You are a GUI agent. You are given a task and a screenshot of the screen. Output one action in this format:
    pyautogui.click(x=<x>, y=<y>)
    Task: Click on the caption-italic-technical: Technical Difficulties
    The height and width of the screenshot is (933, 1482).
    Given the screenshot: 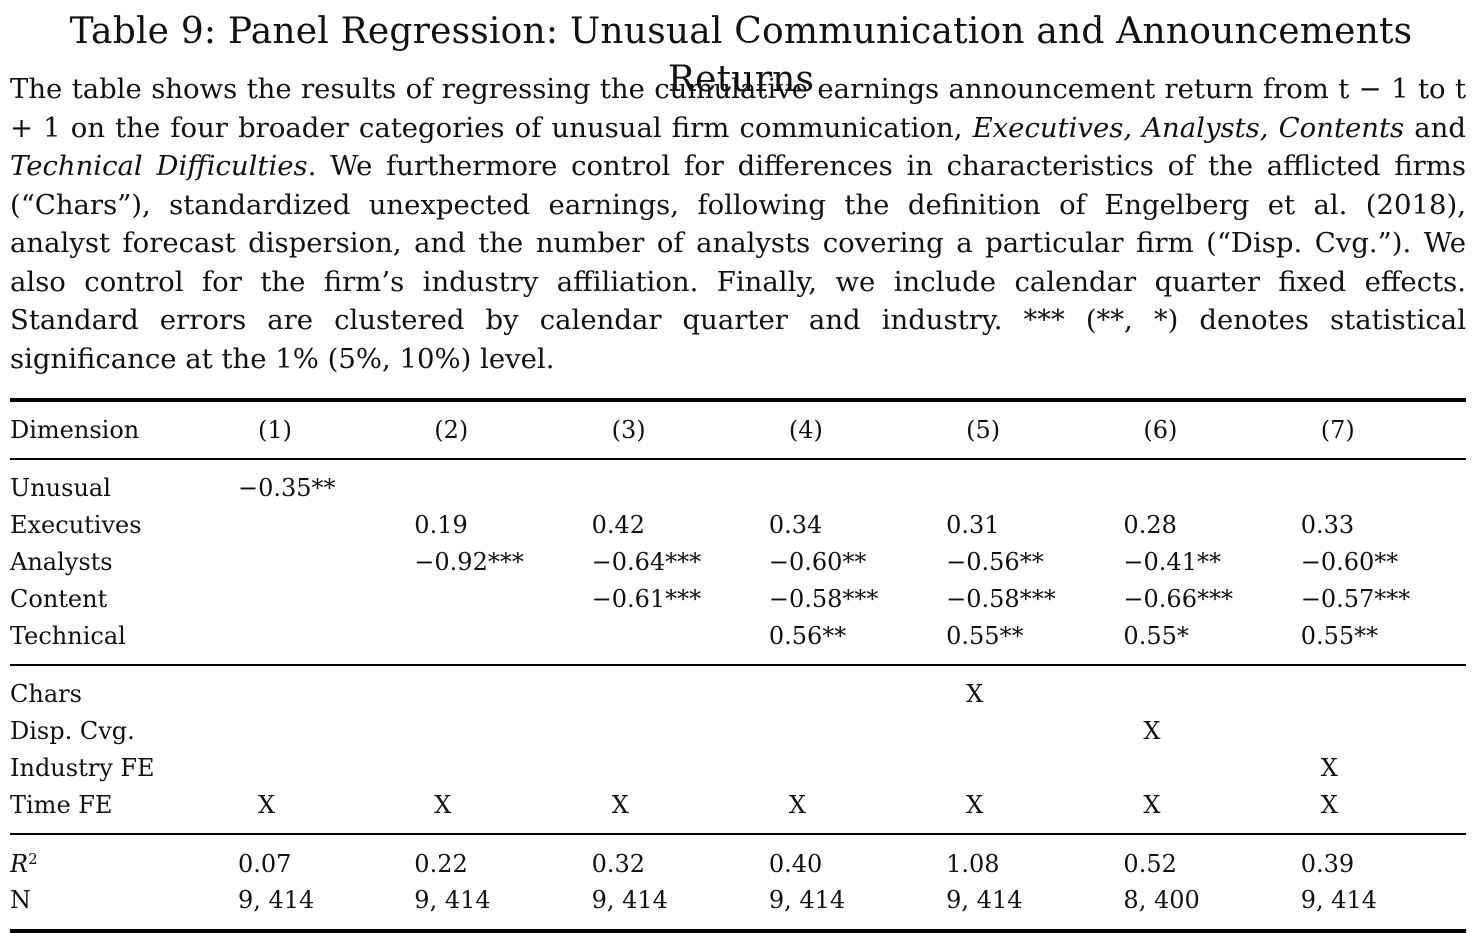 What is the action you would take?
    pyautogui.click(x=159, y=166)
    